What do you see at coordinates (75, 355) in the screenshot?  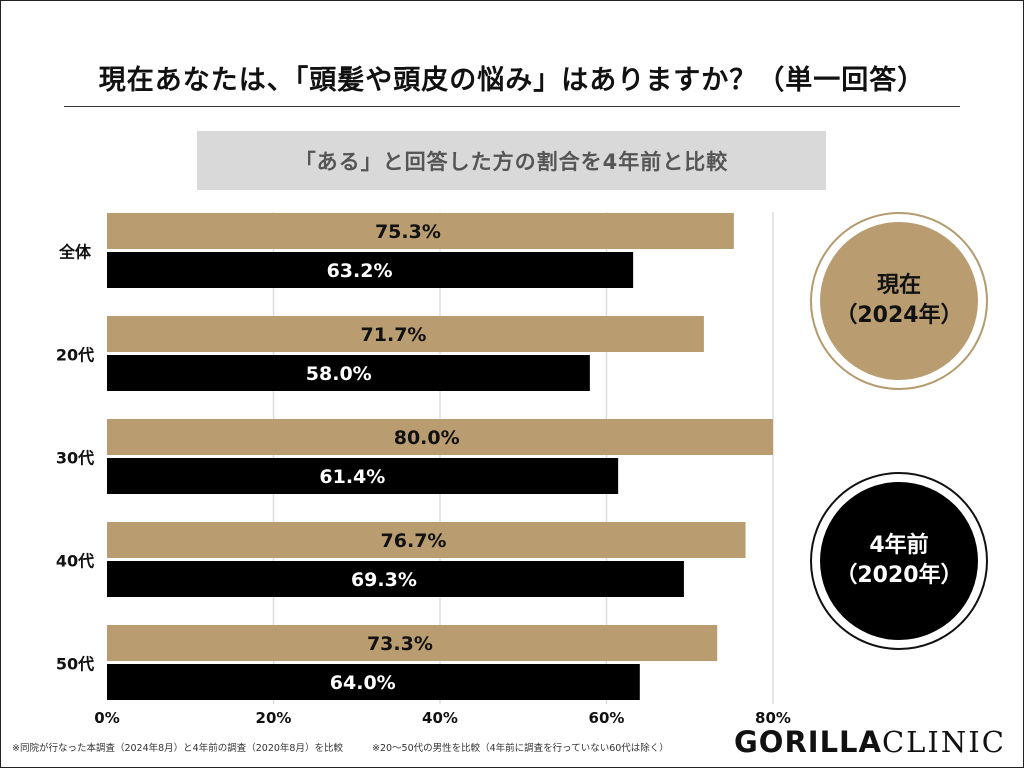 I see `category-label-1: 20代` at bounding box center [75, 355].